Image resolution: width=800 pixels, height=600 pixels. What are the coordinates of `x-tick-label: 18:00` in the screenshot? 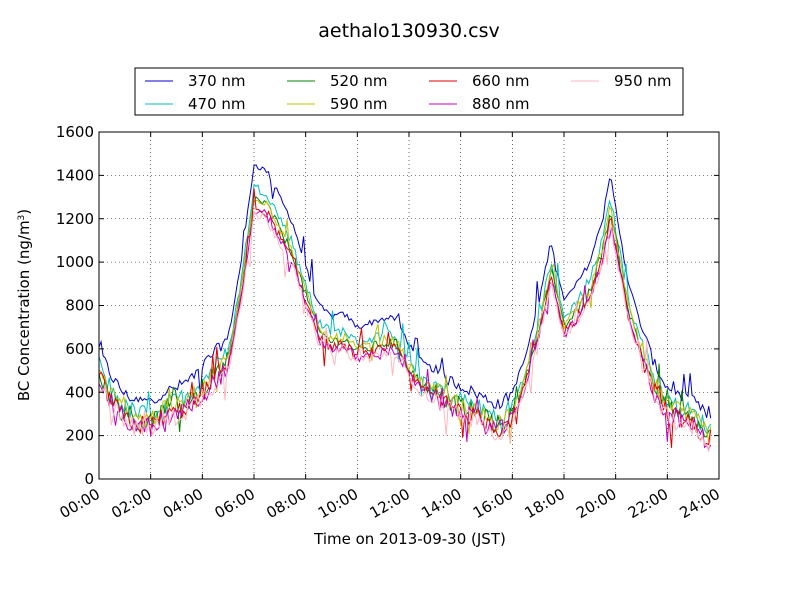 It's located at (545, 503).